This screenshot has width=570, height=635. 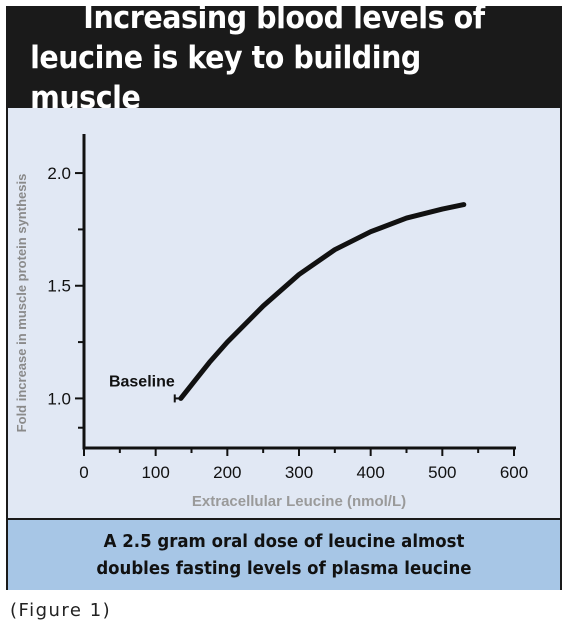 I want to click on figure-label: (Figure 1), so click(x=61, y=610).